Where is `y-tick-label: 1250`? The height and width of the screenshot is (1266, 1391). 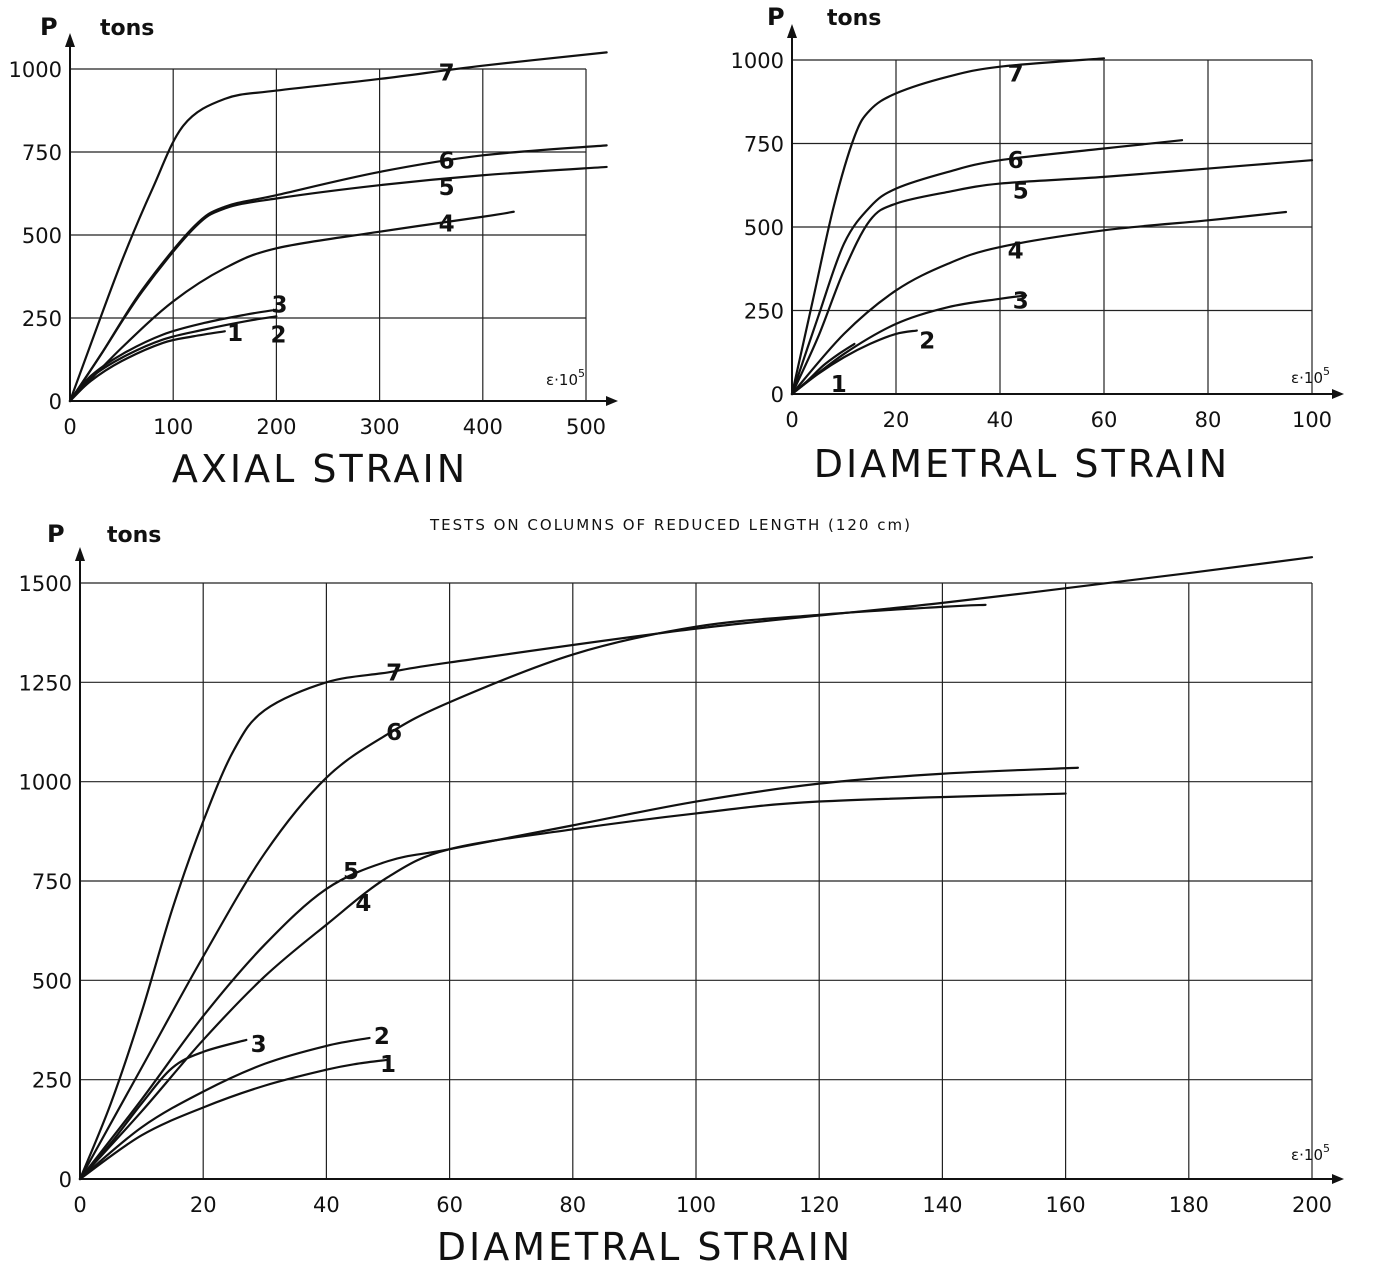 y-tick-label: 1250 is located at coordinates (45, 683).